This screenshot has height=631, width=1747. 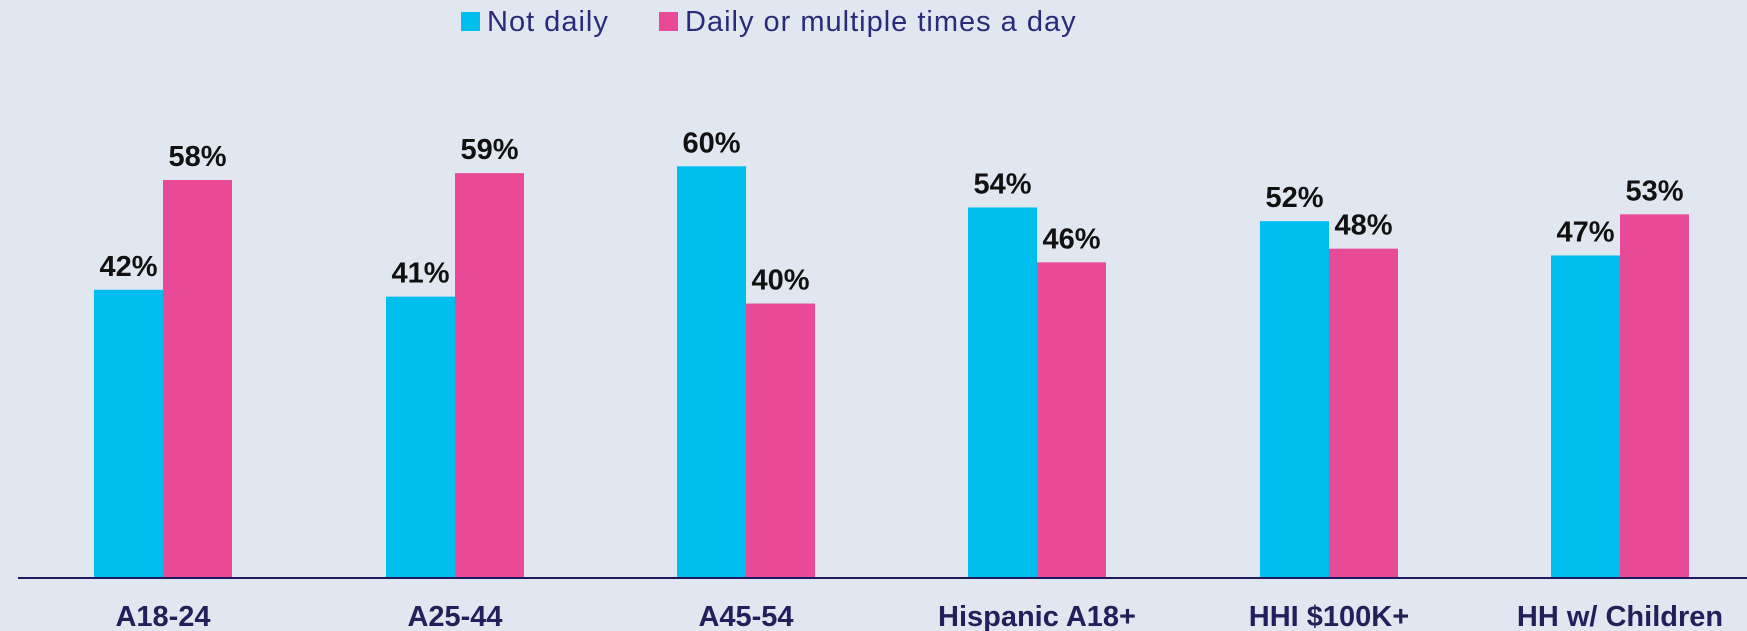 I want to click on bar-not-daily-hispanic-a18-plus, so click(x=1002, y=392).